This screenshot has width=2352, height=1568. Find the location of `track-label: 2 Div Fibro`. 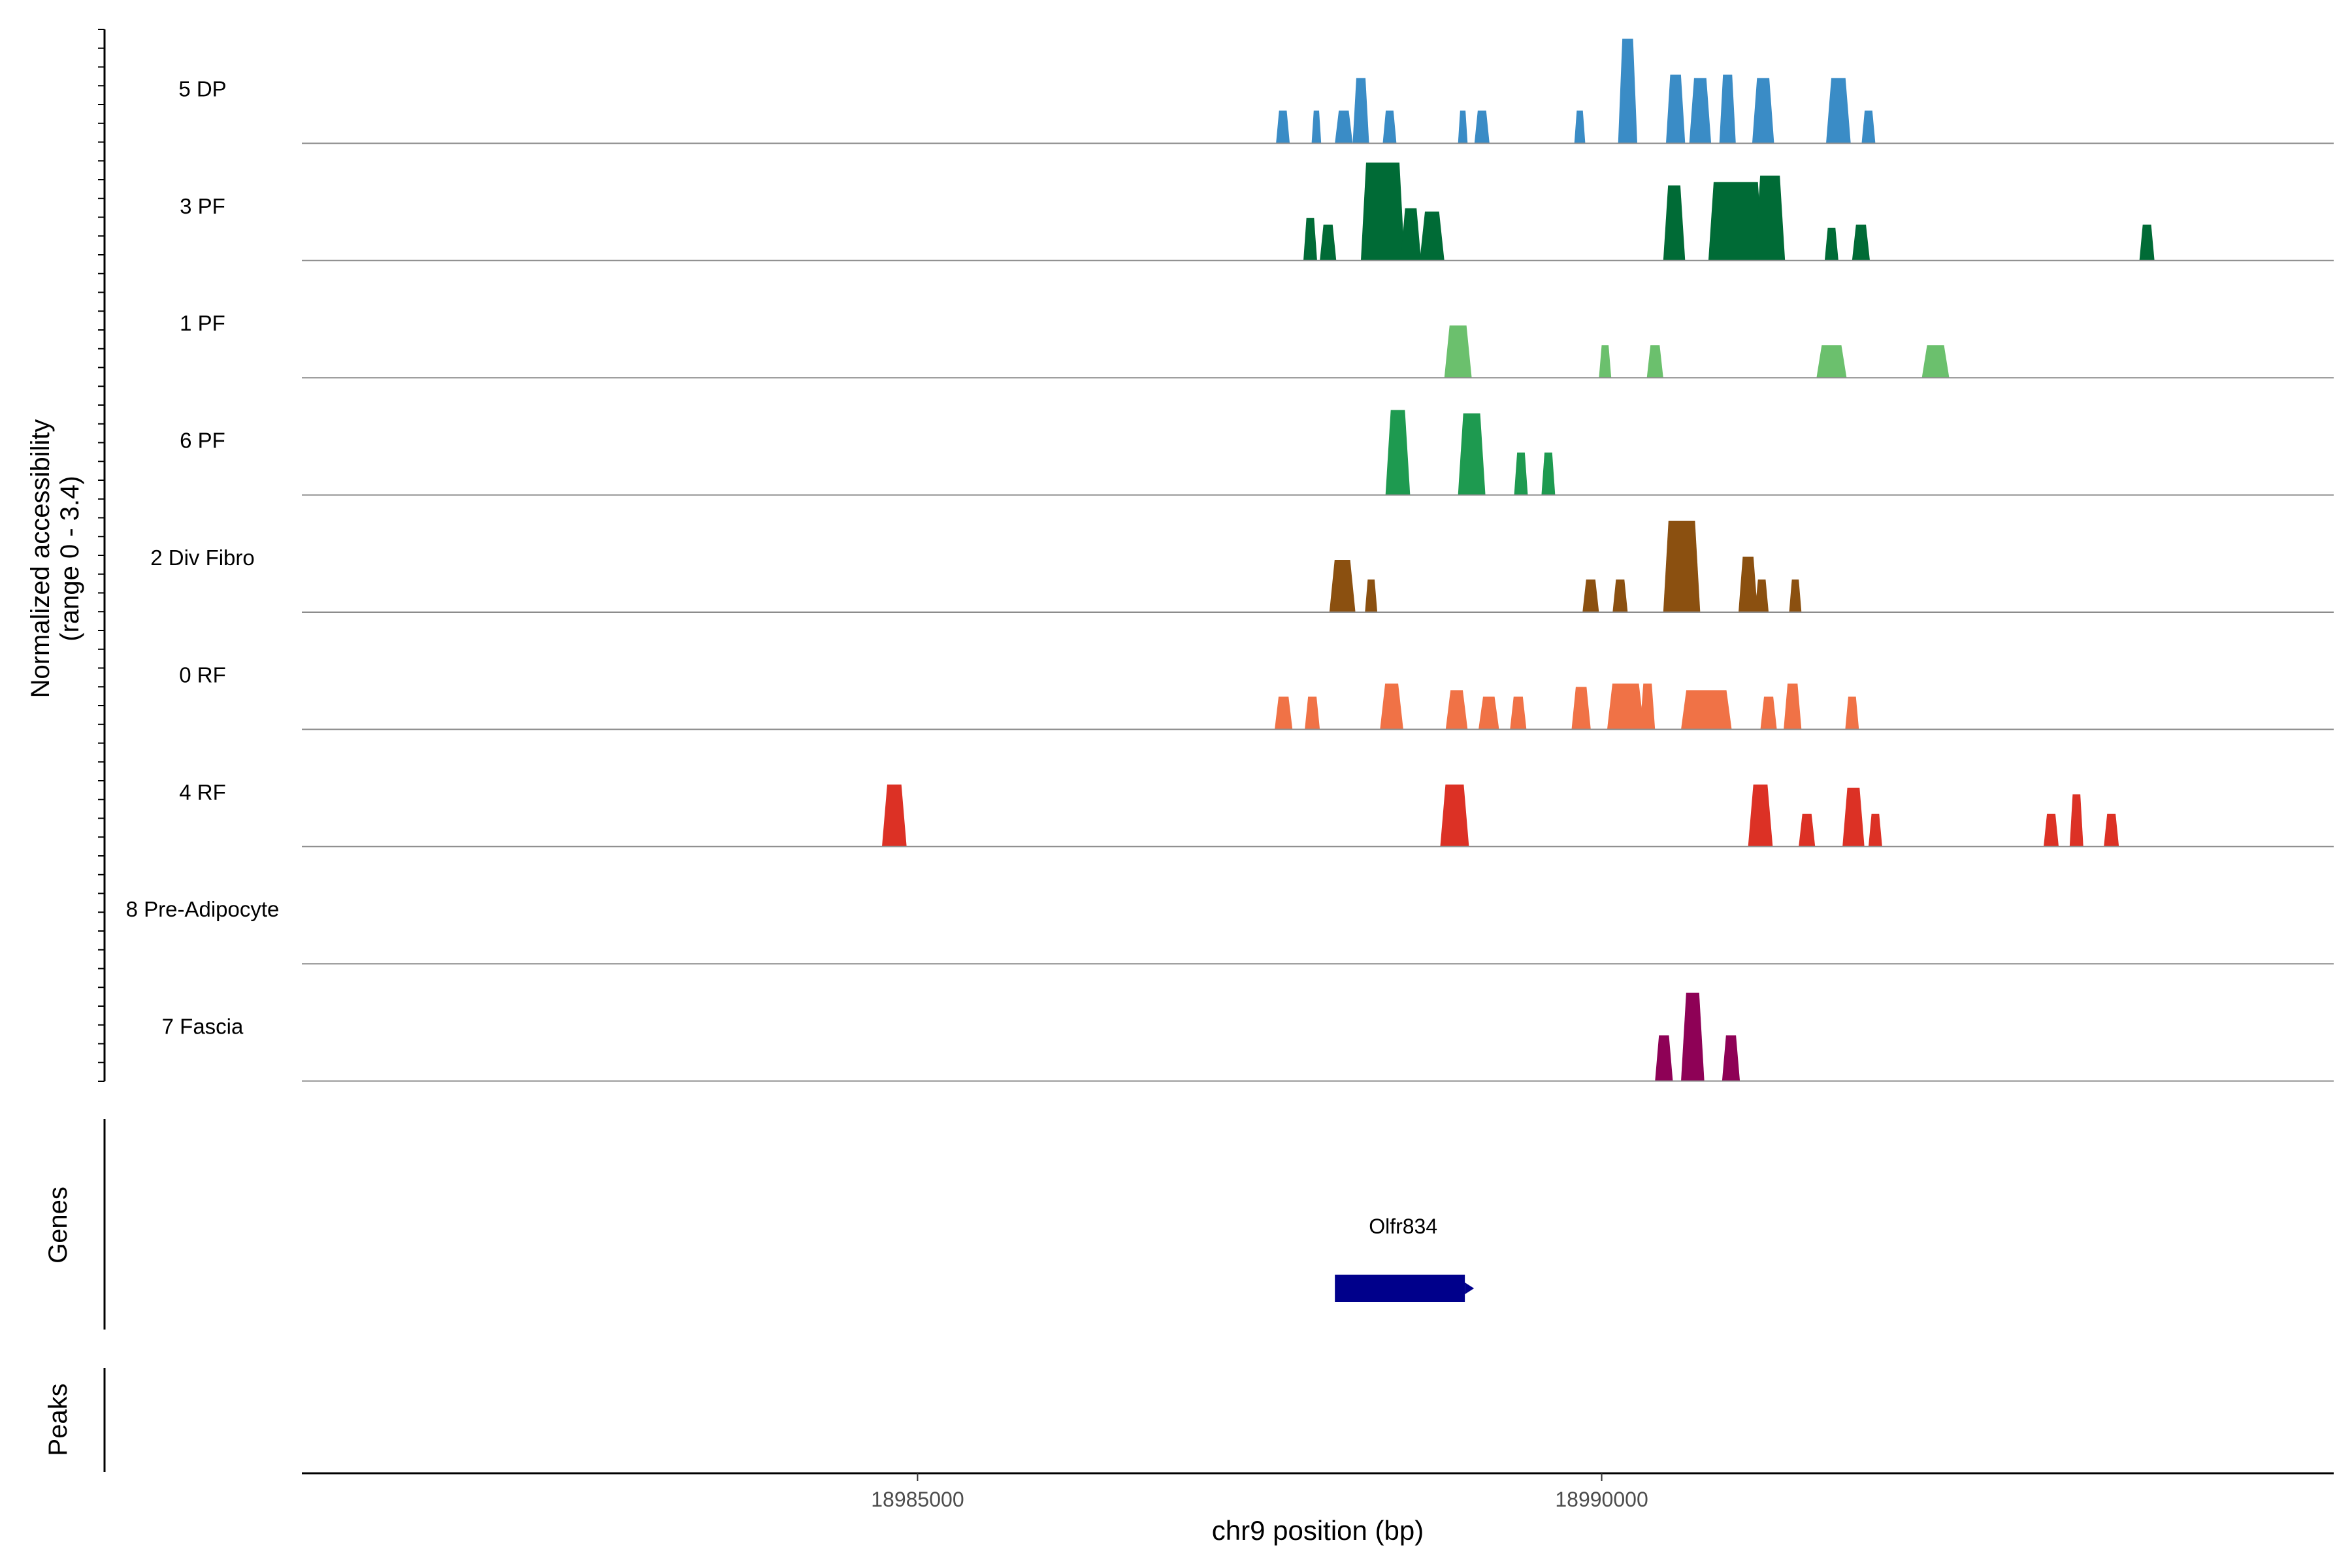

track-label: 2 Div Fibro is located at coordinates (202, 558).